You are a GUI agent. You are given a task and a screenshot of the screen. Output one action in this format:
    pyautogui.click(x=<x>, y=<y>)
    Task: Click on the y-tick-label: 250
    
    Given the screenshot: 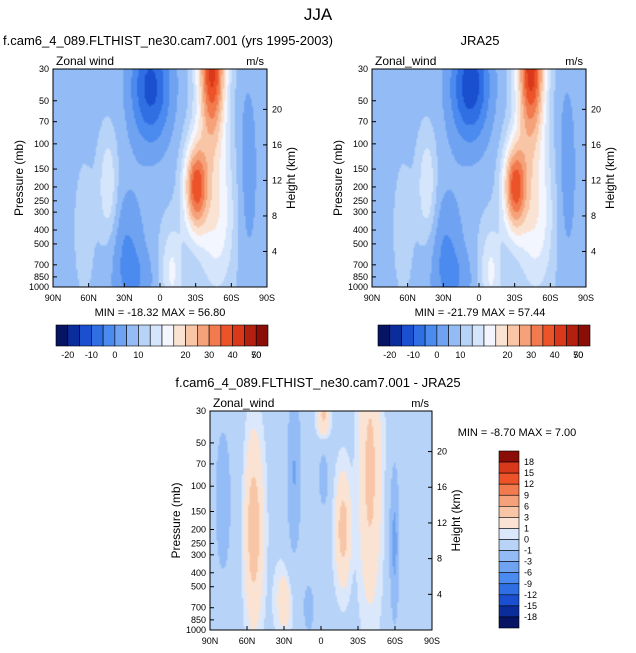 What is the action you would take?
    pyautogui.click(x=41, y=201)
    